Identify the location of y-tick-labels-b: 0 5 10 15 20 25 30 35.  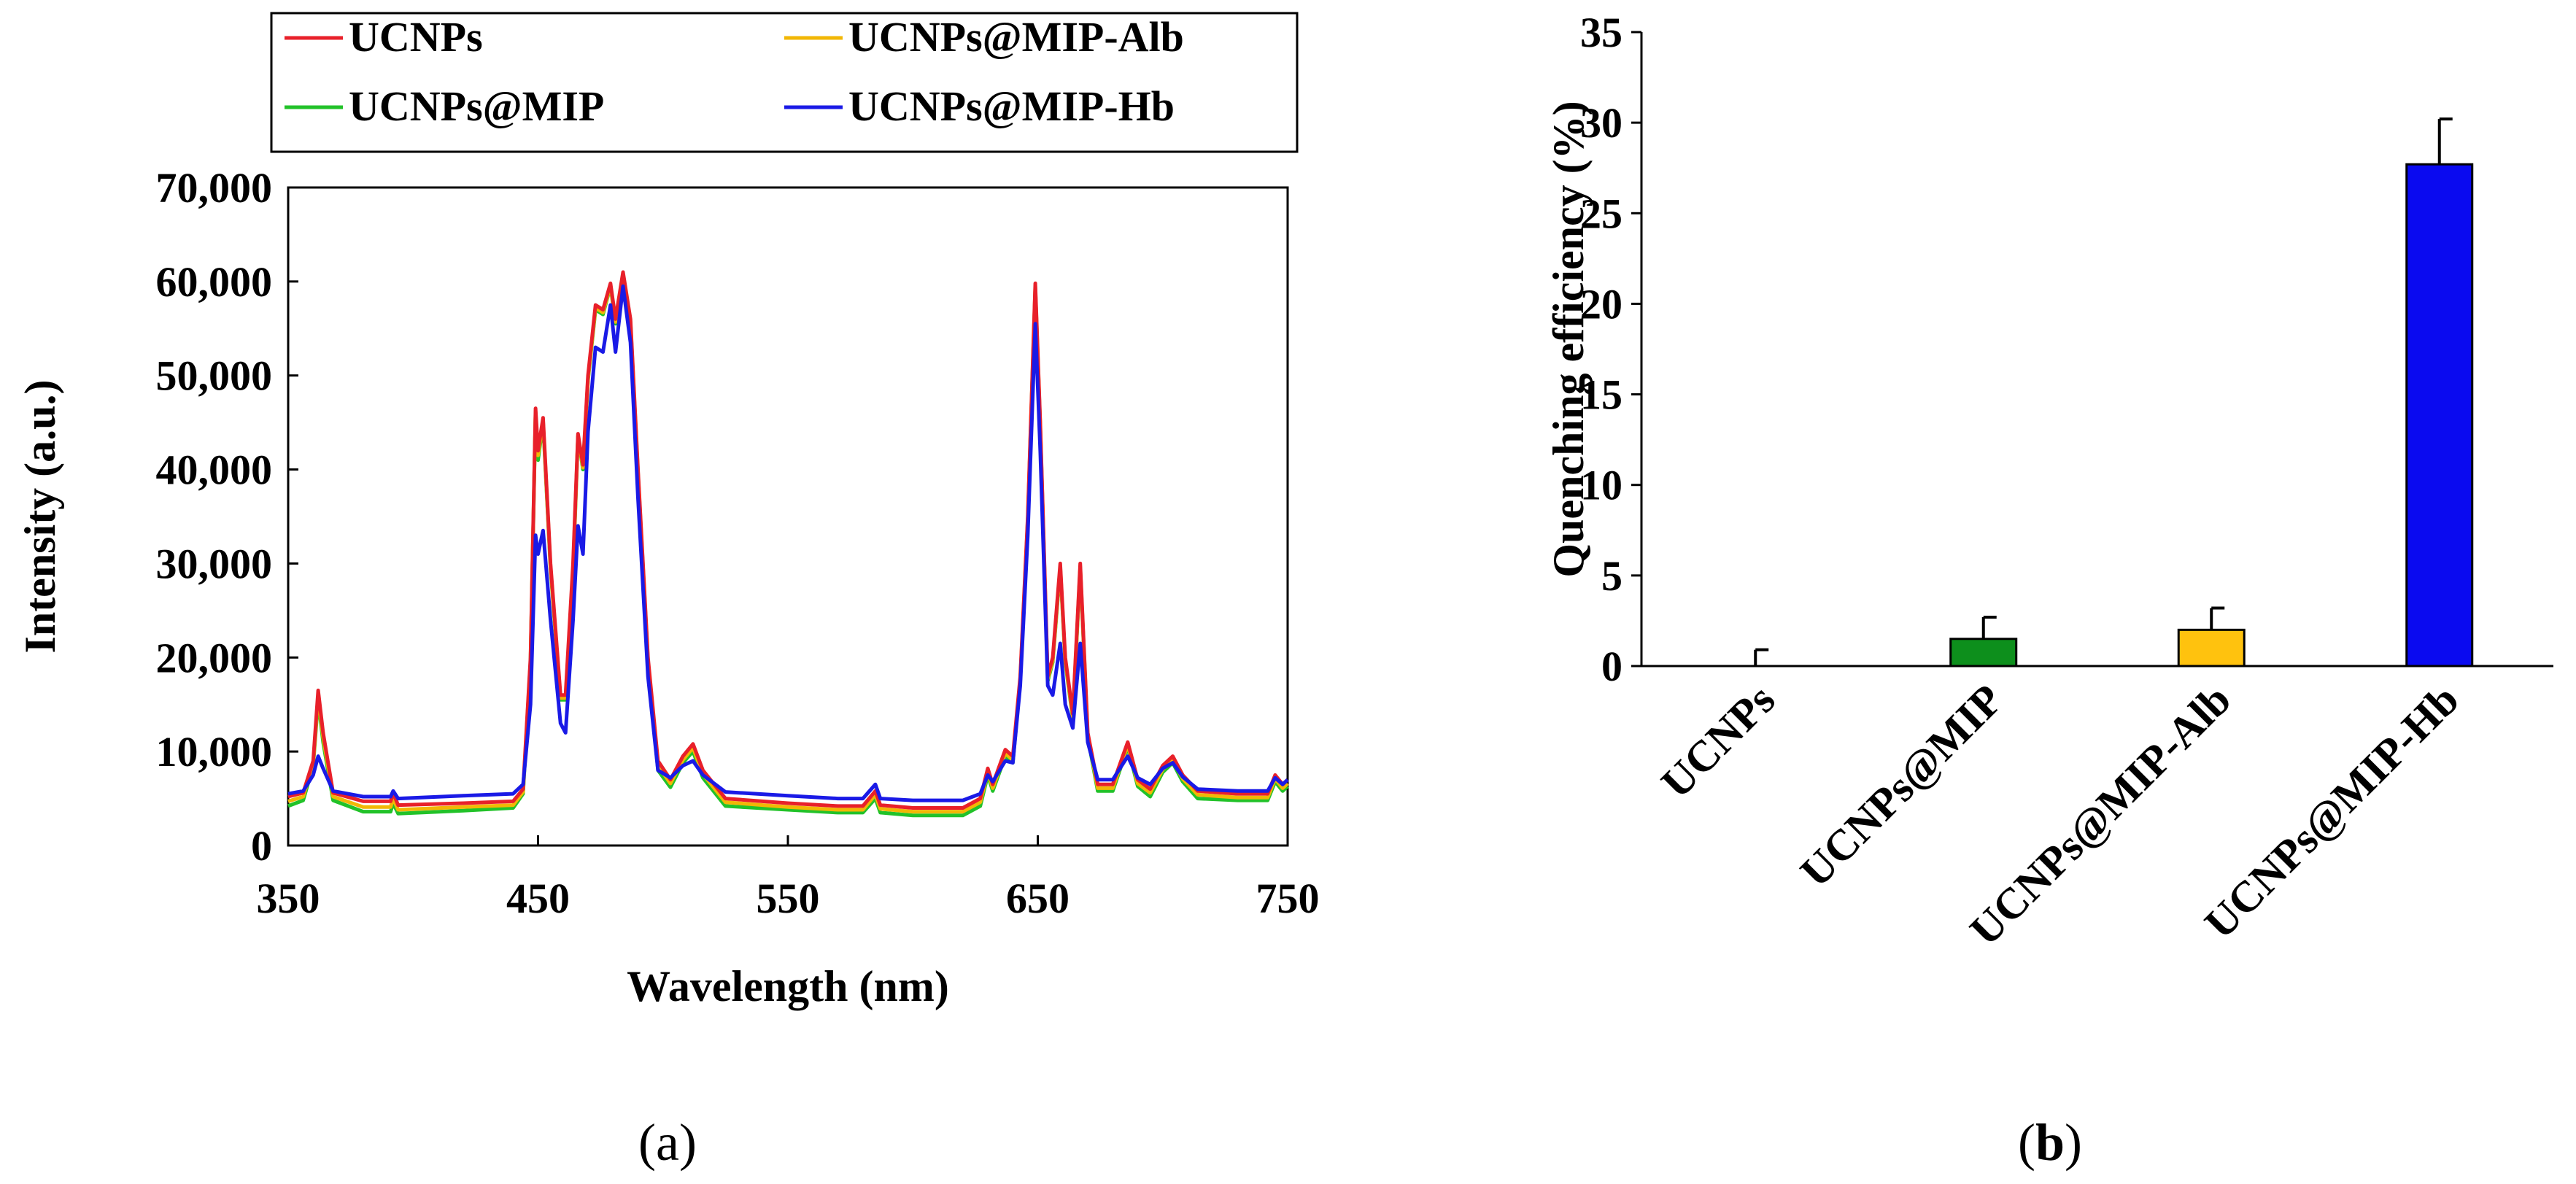
(1601, 349).